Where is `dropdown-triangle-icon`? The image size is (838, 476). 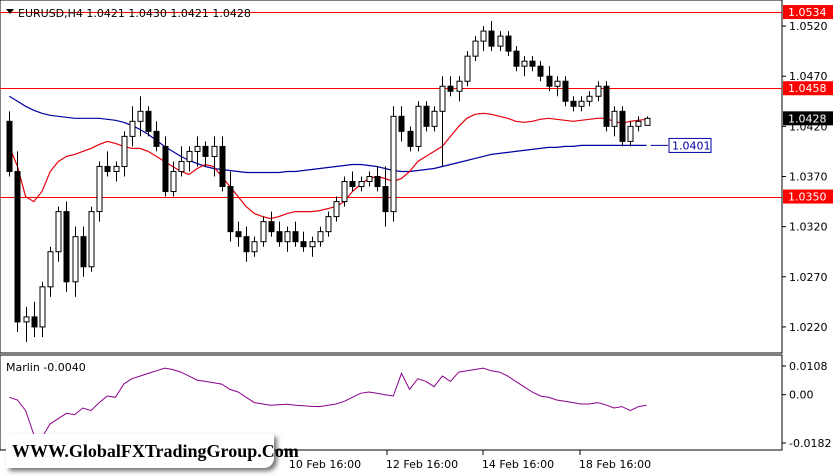
dropdown-triangle-icon is located at coordinates (10, 11).